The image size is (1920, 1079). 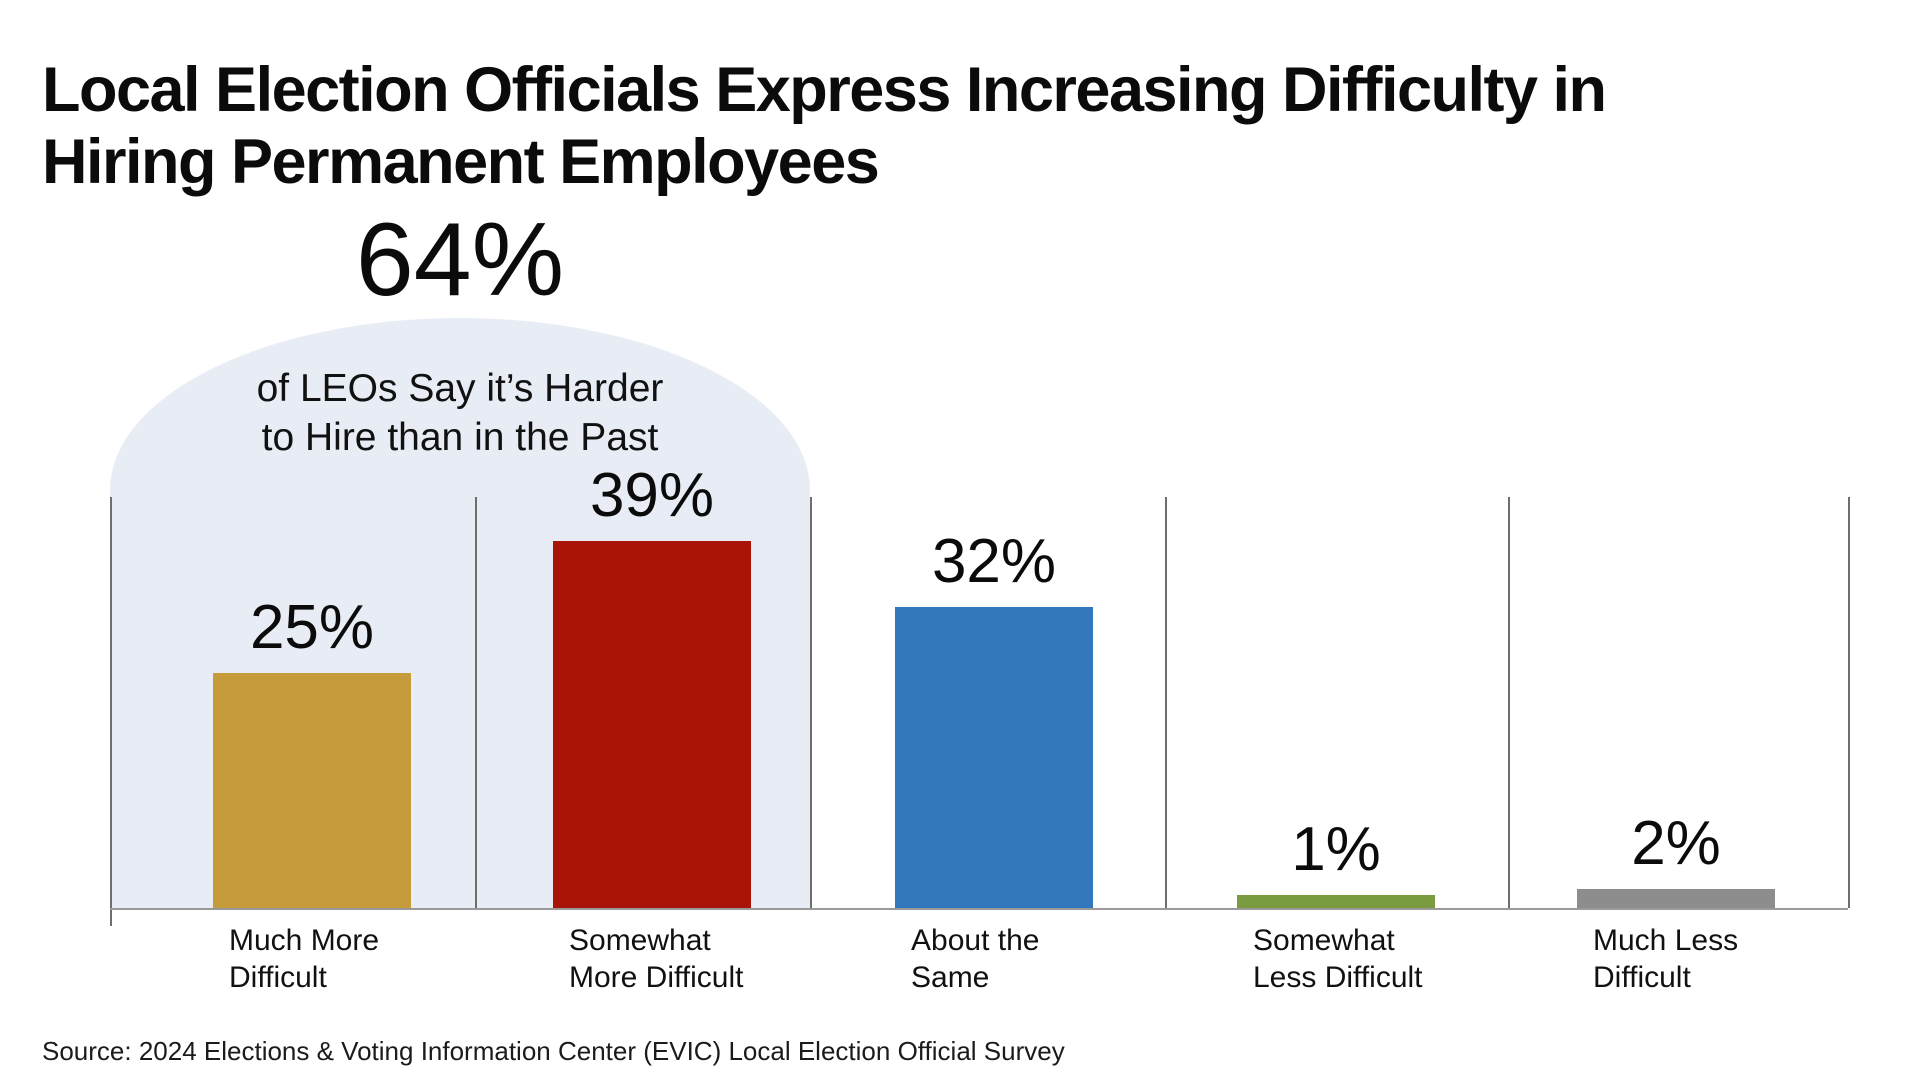 I want to click on y-axis-line, so click(x=111, y=711).